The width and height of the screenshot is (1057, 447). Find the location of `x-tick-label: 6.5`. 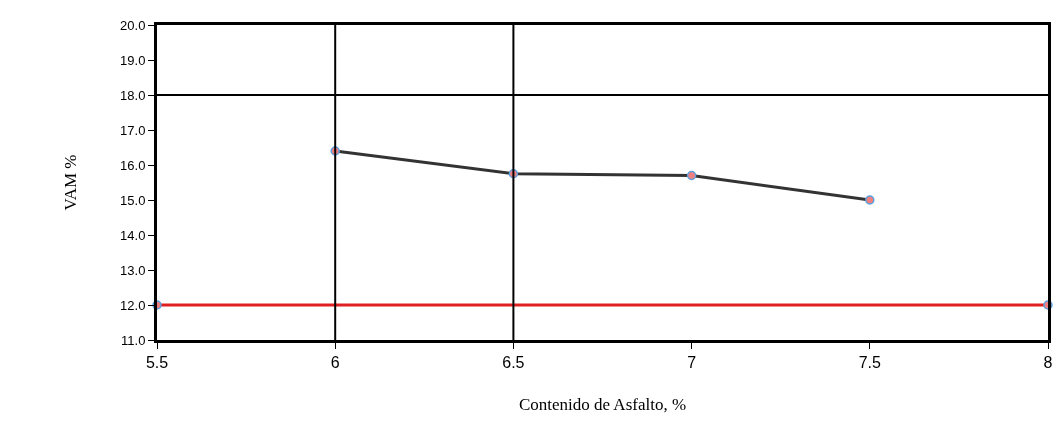

x-tick-label: 6.5 is located at coordinates (513, 363).